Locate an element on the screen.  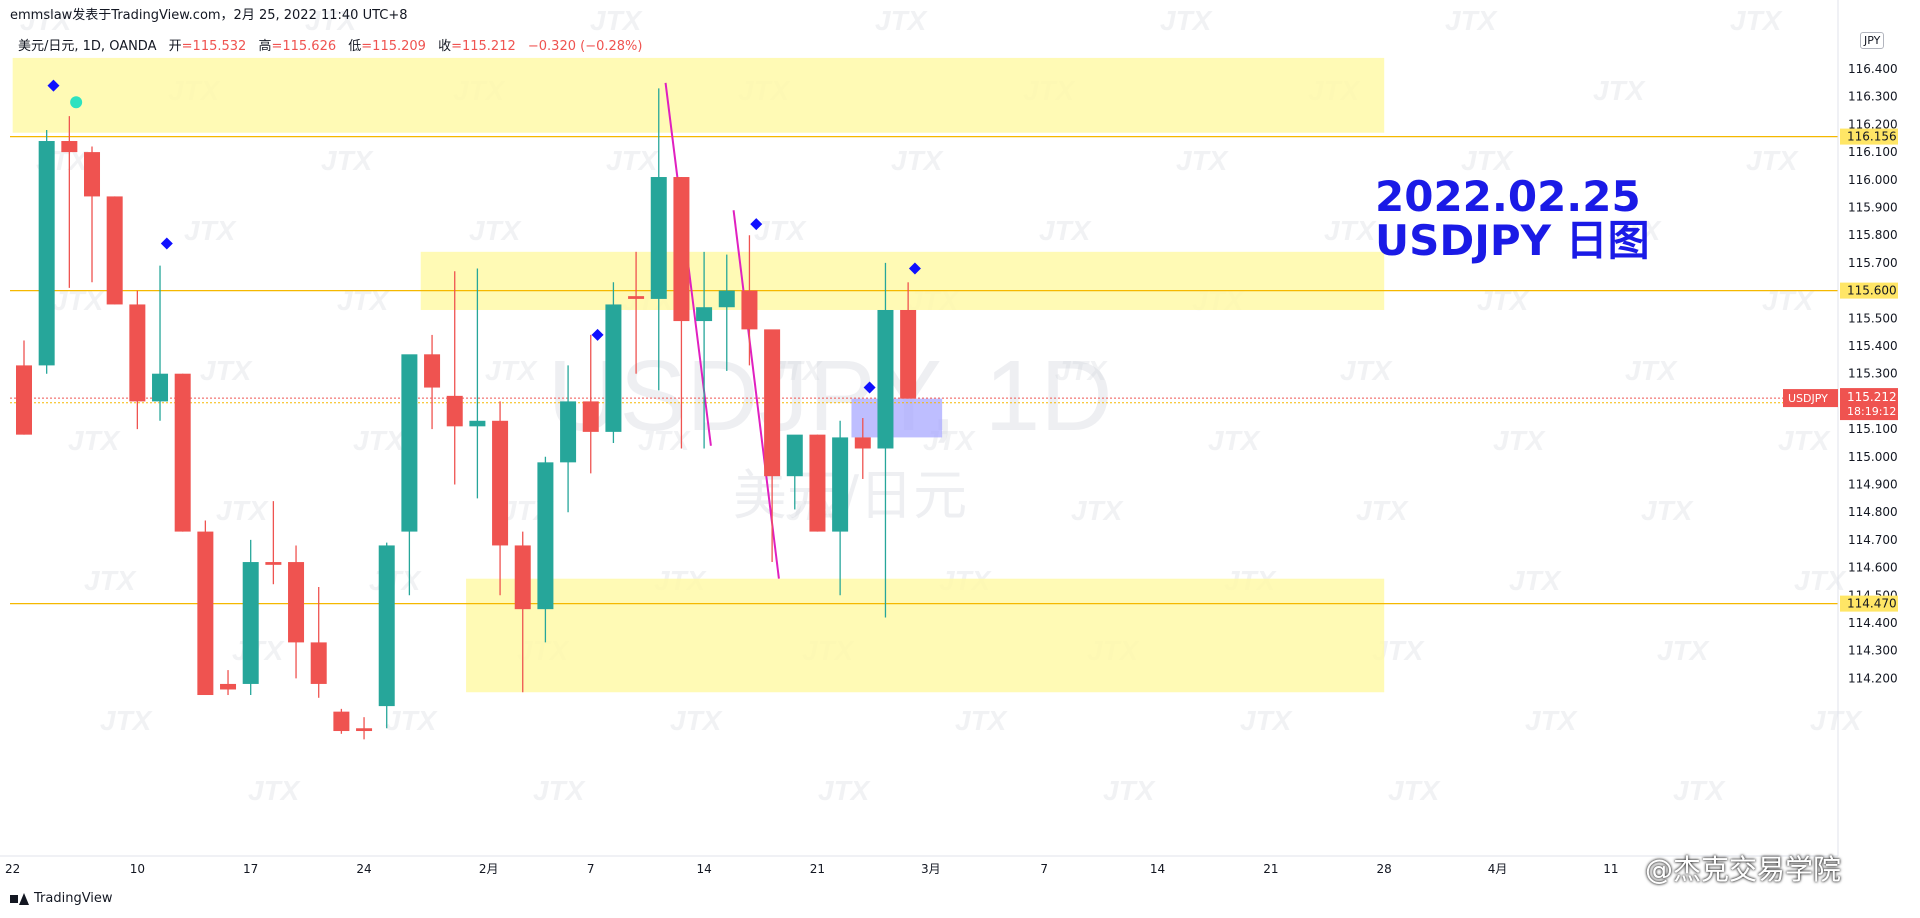
price-tick-label: 116.100 is located at coordinates (1873, 152).